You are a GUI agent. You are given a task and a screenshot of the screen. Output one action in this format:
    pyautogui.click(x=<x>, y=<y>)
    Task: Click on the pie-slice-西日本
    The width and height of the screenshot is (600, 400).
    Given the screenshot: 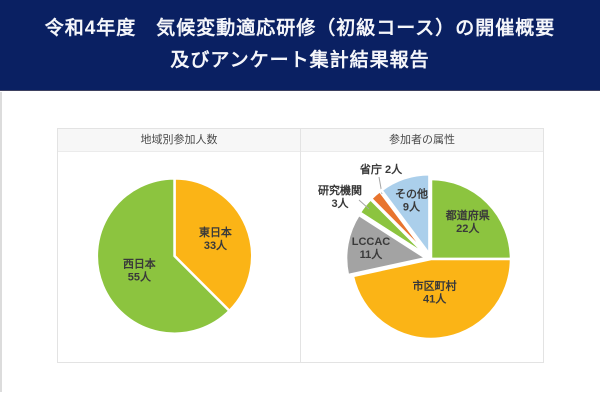 What is the action you would take?
    pyautogui.click(x=163, y=256)
    